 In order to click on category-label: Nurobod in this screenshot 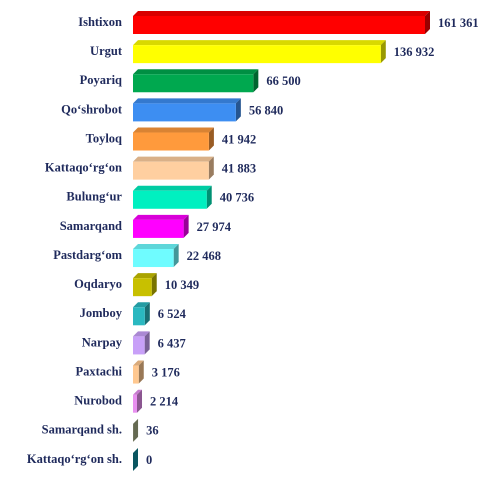, I will do `click(98, 401)`.